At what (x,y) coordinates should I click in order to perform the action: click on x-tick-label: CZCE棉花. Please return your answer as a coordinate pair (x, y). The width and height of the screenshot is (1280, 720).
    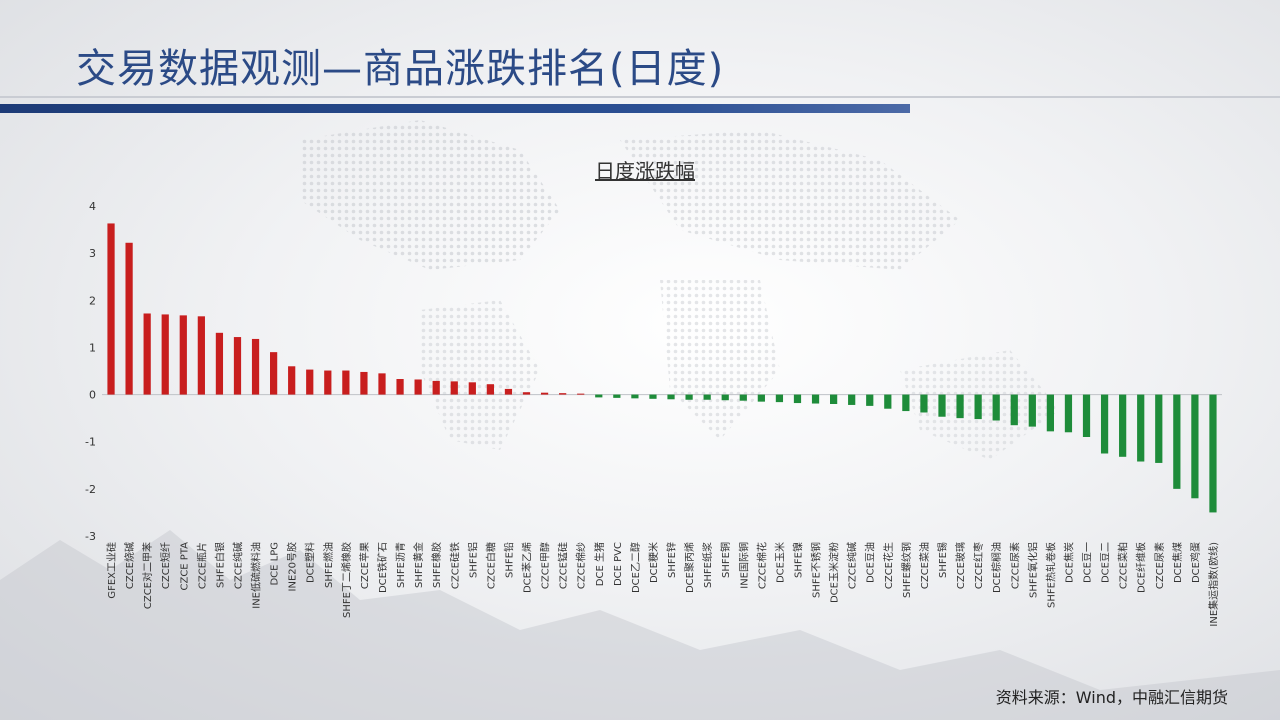
    Looking at the image, I should click on (761, 565).